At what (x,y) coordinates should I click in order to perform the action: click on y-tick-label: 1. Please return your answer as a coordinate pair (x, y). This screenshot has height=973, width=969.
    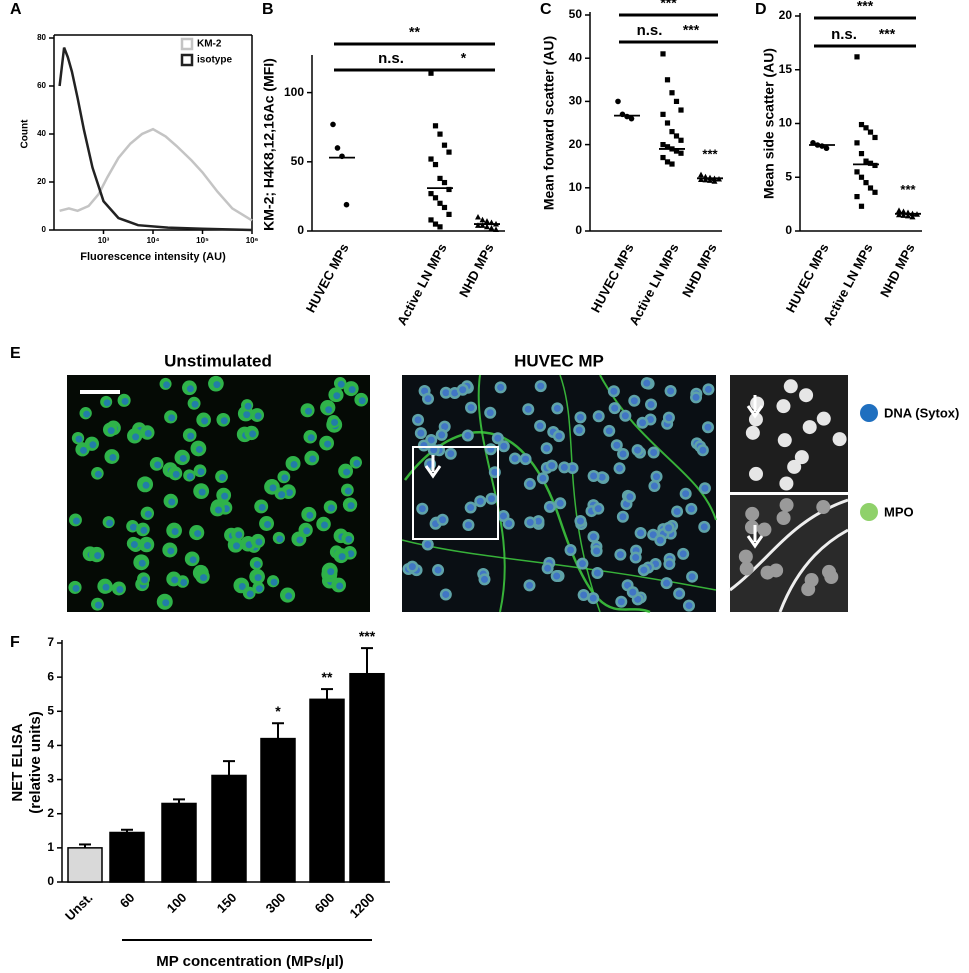
    Looking at the image, I should click on (50, 847).